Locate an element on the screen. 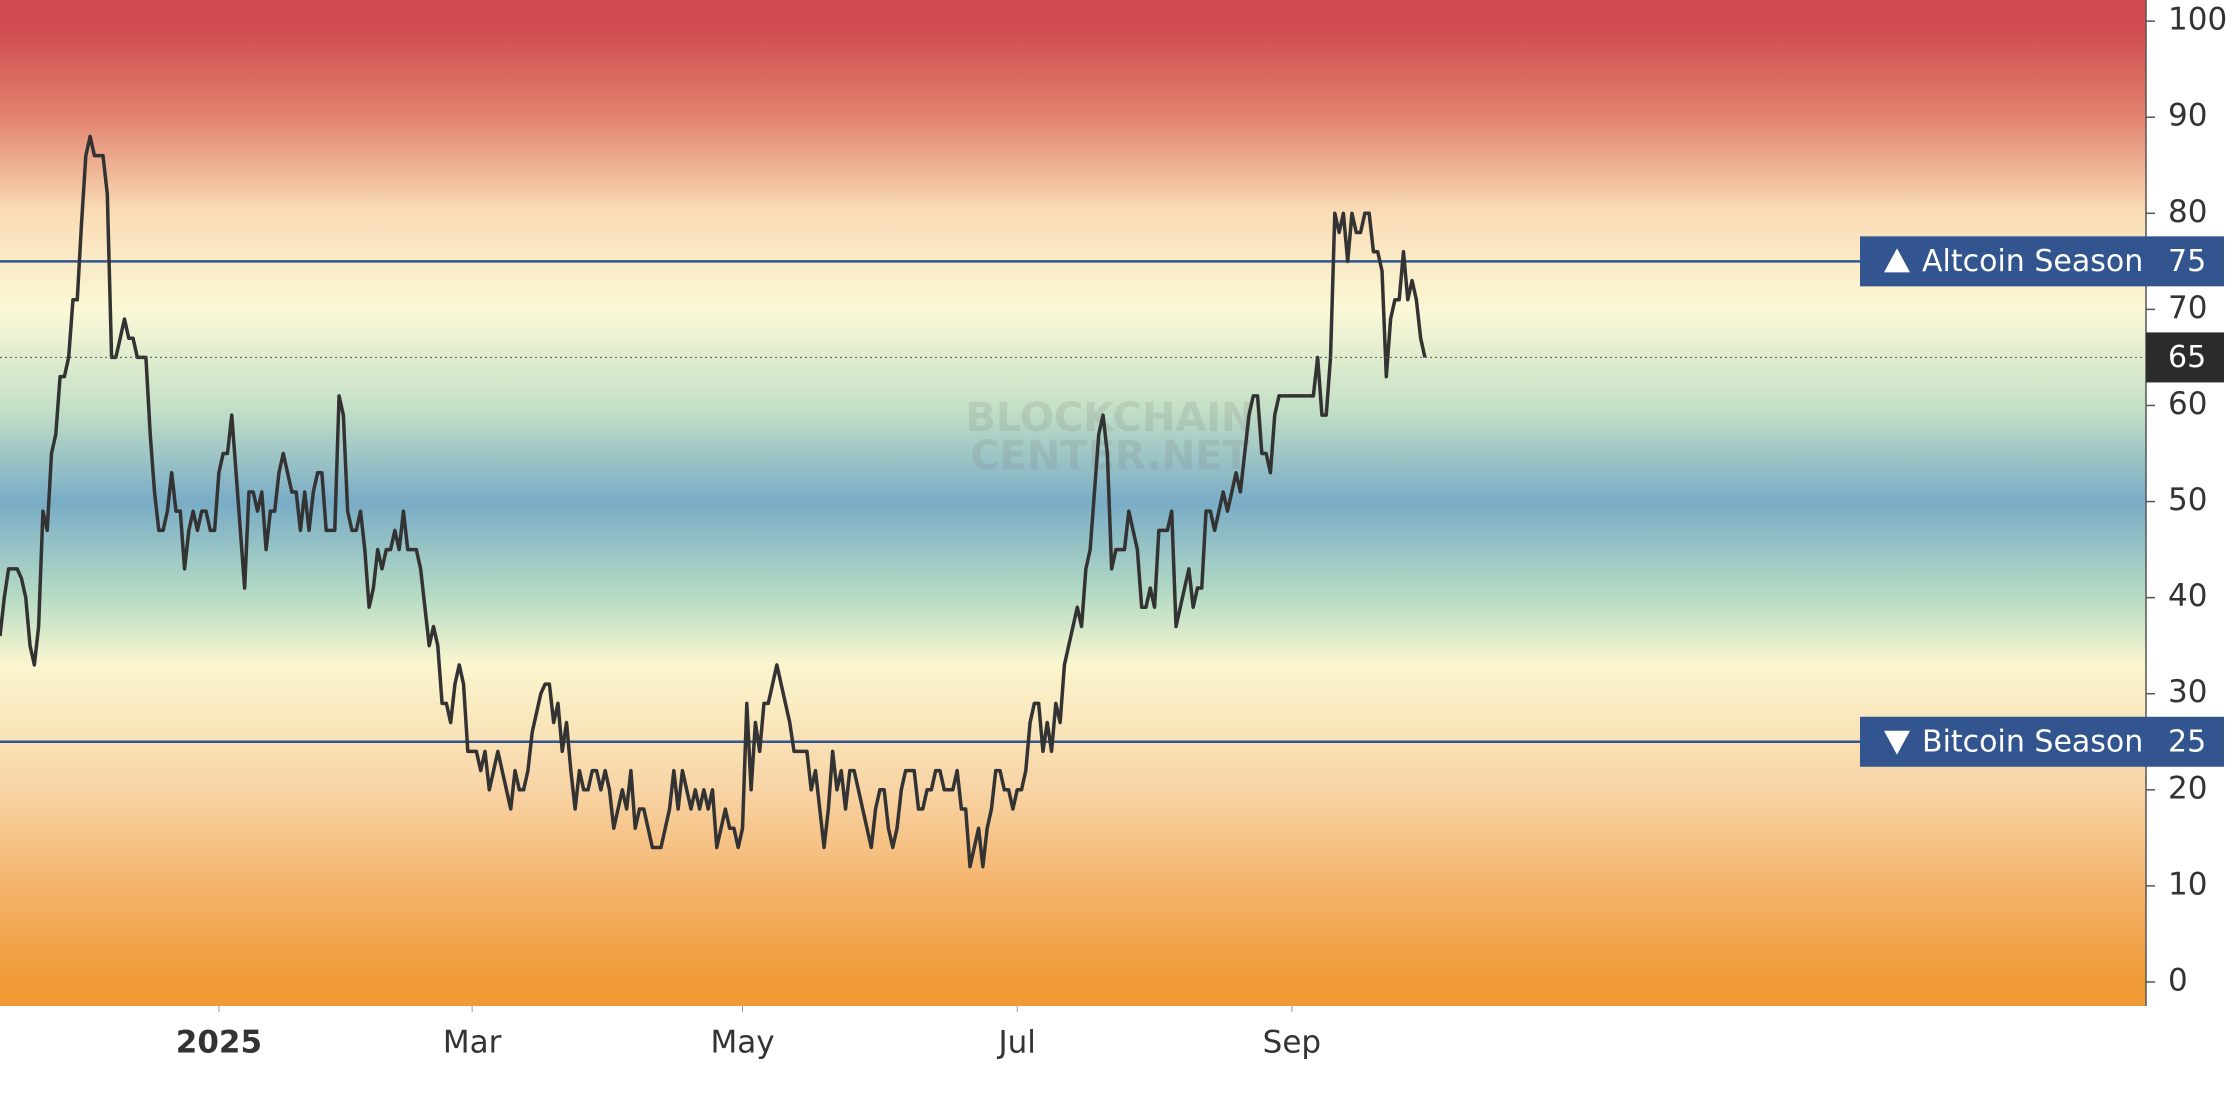 This screenshot has width=2240, height=1100. x-tick-label: May is located at coordinates (742, 1043).